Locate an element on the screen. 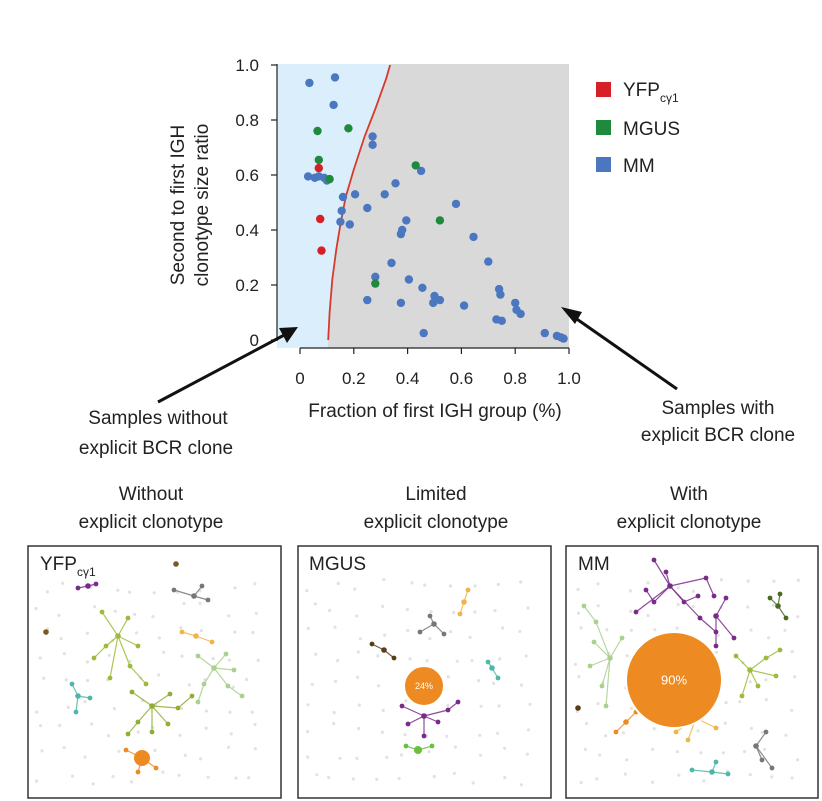  dominant-clonotype-bubble is located at coordinates (674, 680).